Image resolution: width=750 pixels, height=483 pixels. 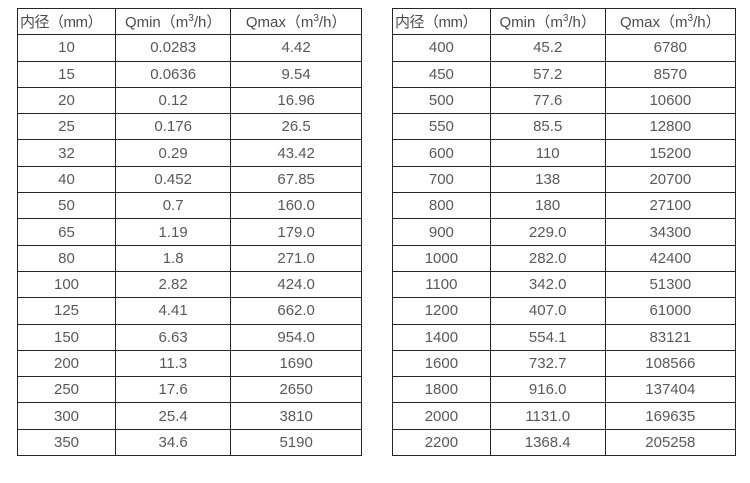 What do you see at coordinates (441, 363) in the screenshot?
I see `cell-diameter: 1600` at bounding box center [441, 363].